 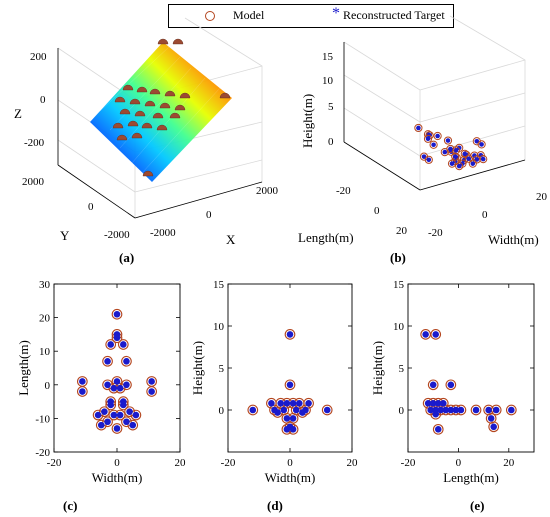 What do you see at coordinates (311, 16) in the screenshot?
I see `legend: Model * Reconstructed Target` at bounding box center [311, 16].